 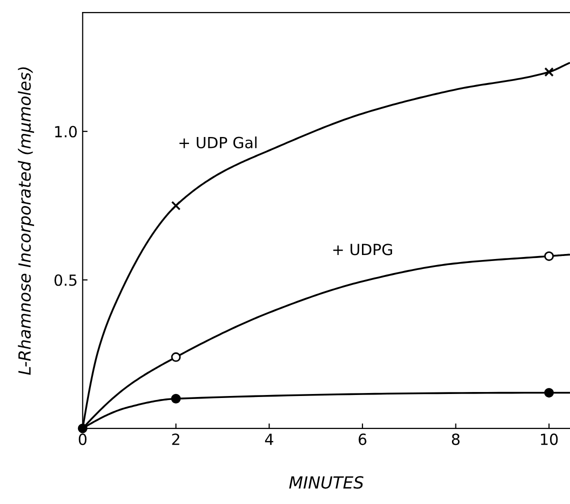 What do you see at coordinates (269, 439) in the screenshot?
I see `x-tick-label: 4` at bounding box center [269, 439].